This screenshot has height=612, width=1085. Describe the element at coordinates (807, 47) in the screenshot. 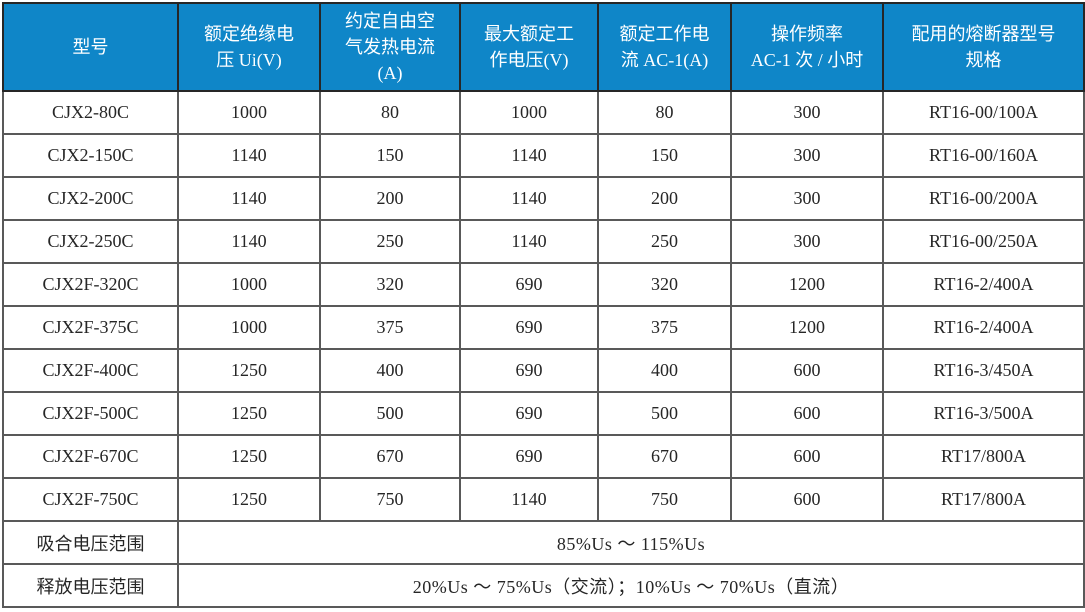

I see `column-header-operating-frequency: 操作频率 AC-1 次 / 小时` at that location.